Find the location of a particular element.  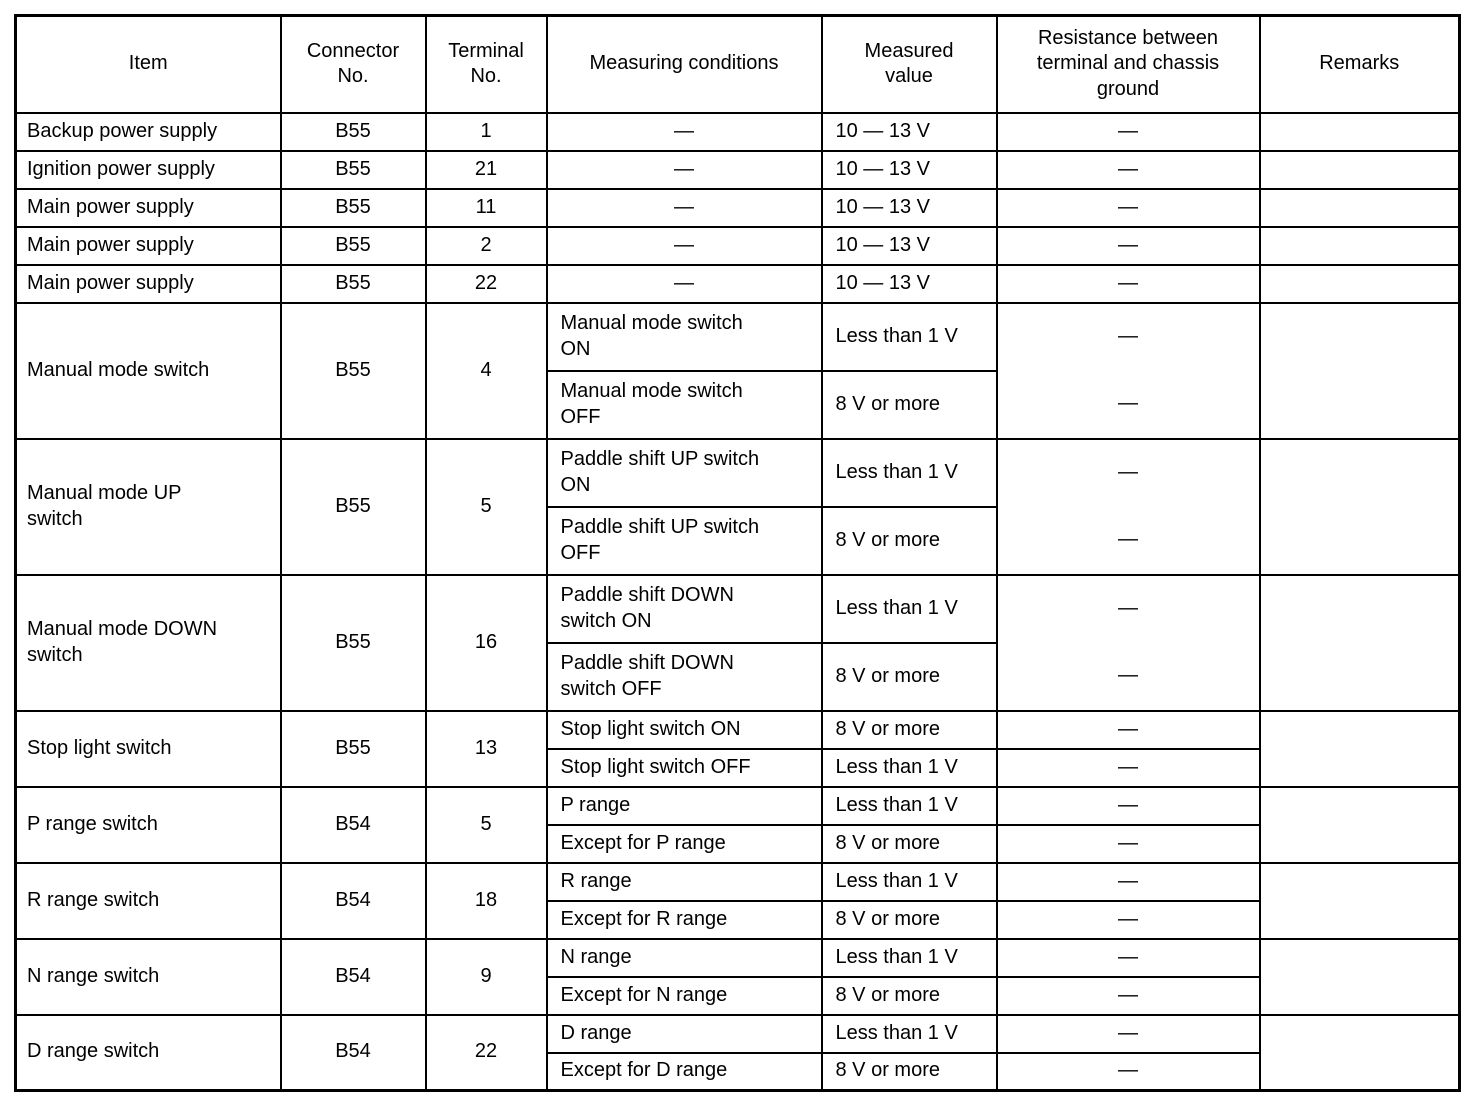

condition-cell: Except for D range is located at coordinates (684, 1071).